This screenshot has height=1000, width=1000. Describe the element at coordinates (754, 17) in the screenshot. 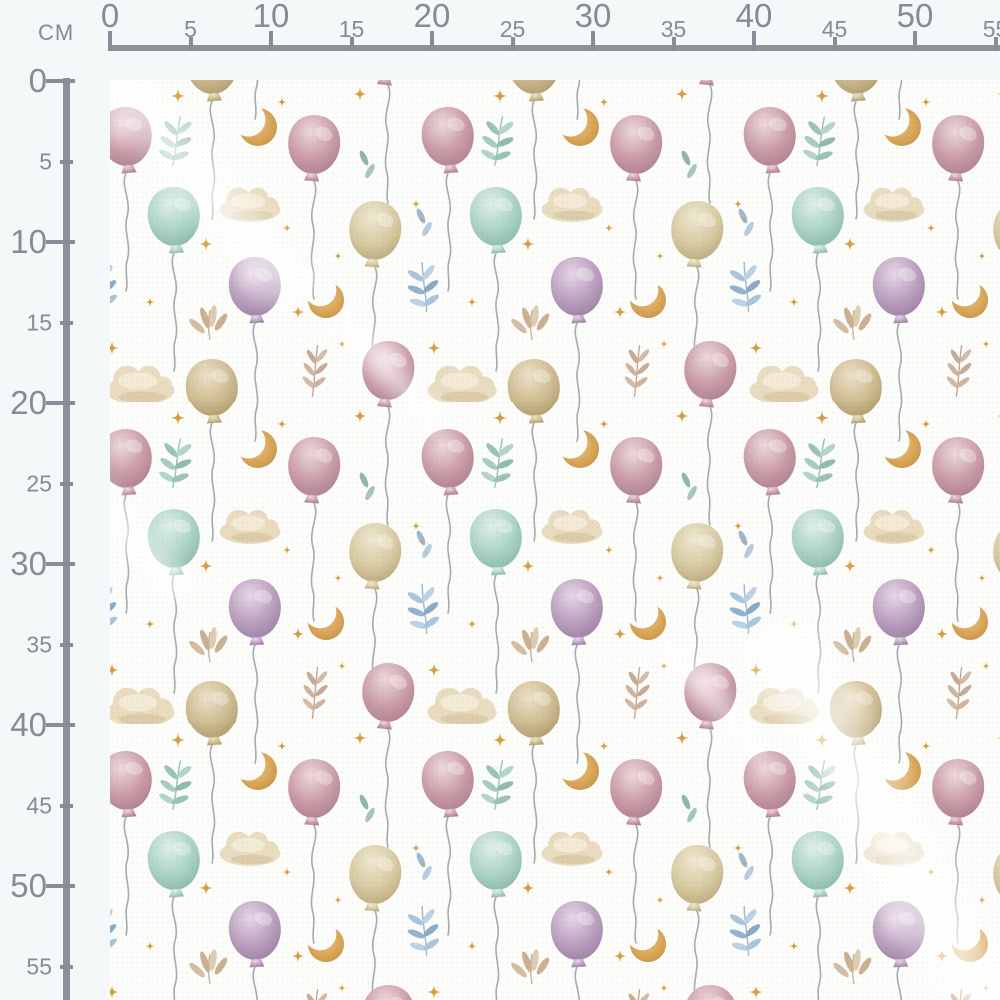

I see `top-ruler-label-40: 40` at that location.